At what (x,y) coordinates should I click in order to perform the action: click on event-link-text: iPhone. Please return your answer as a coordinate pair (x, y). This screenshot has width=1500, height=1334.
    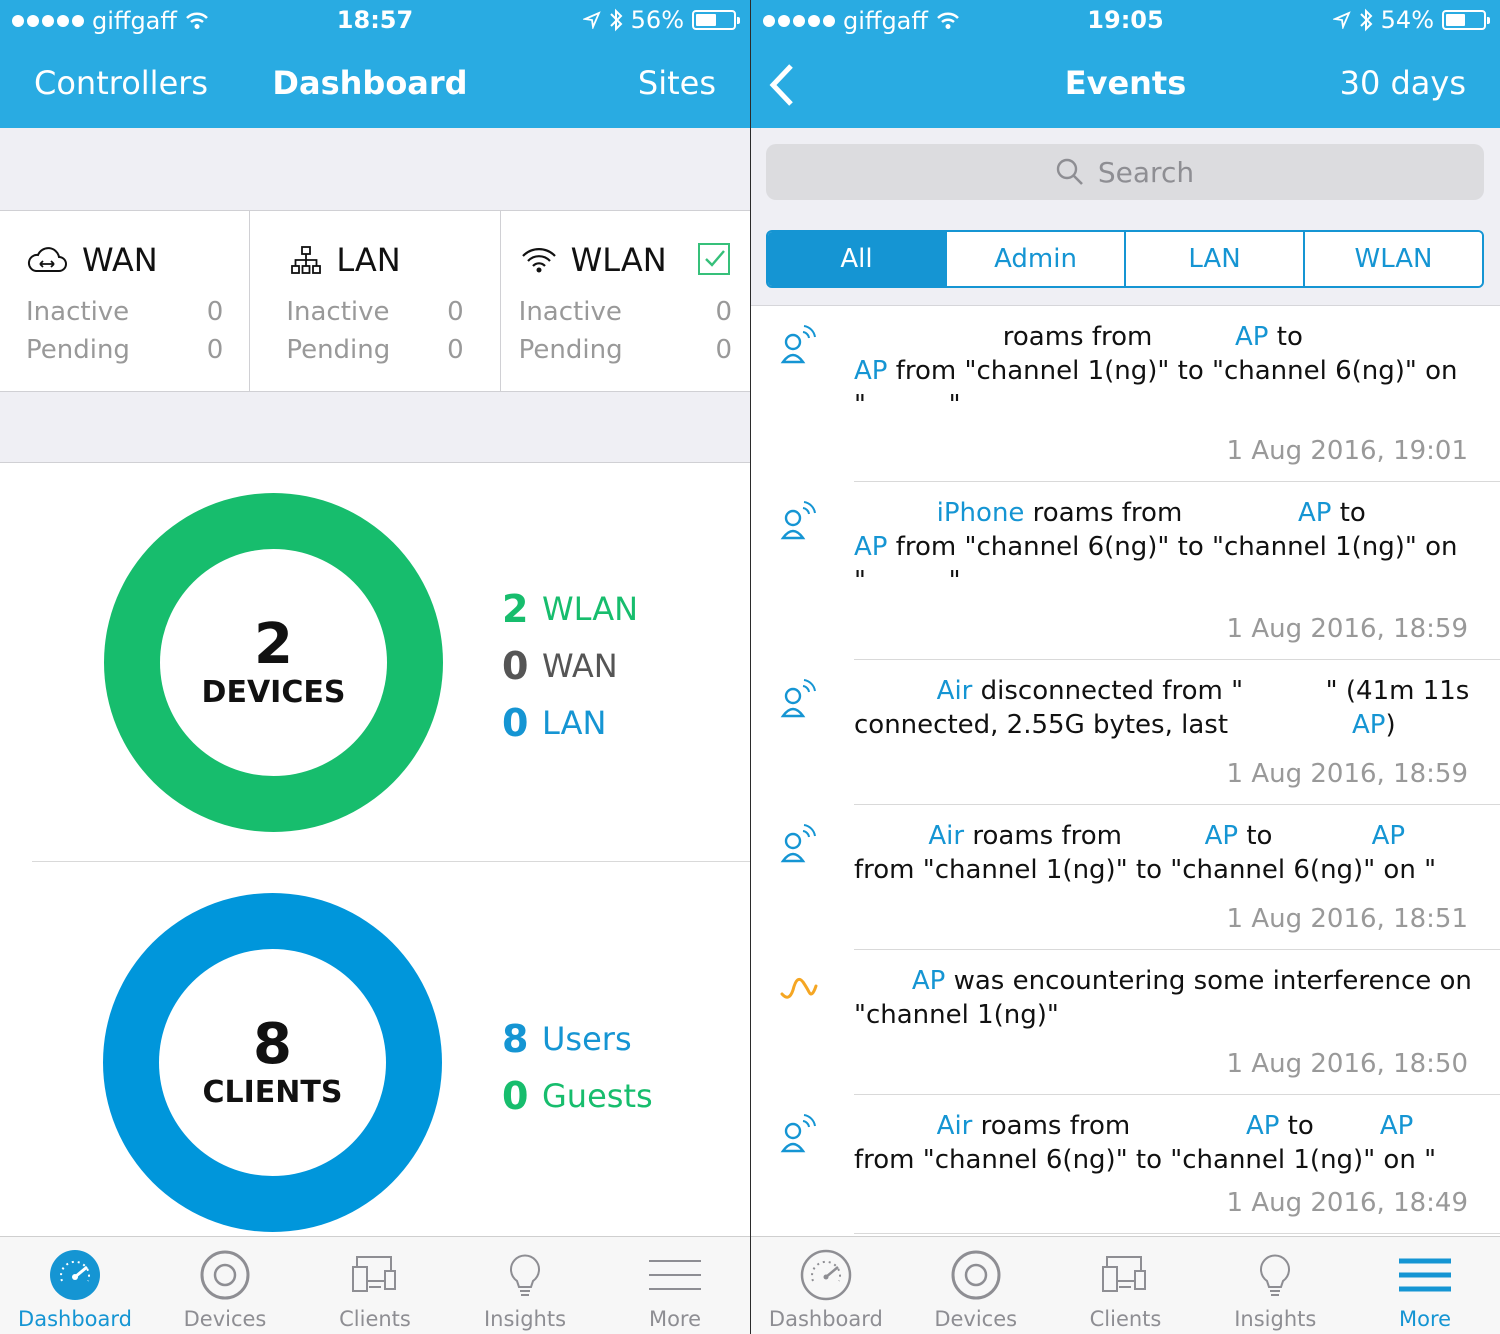
    Looking at the image, I should click on (980, 513).